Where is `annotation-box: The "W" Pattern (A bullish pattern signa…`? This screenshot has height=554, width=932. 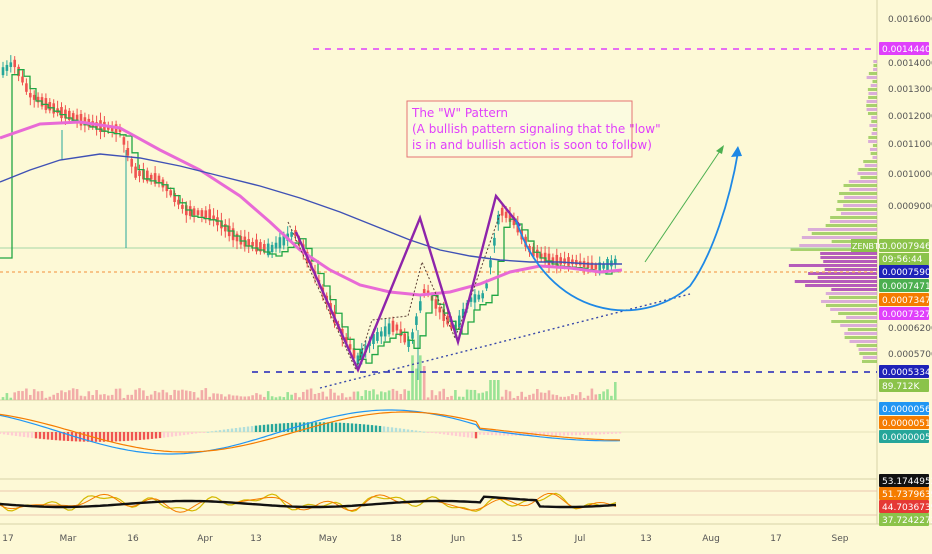
annotation-box: The "W" Pattern (A bullish pattern signa… is located at coordinates (533, 129).